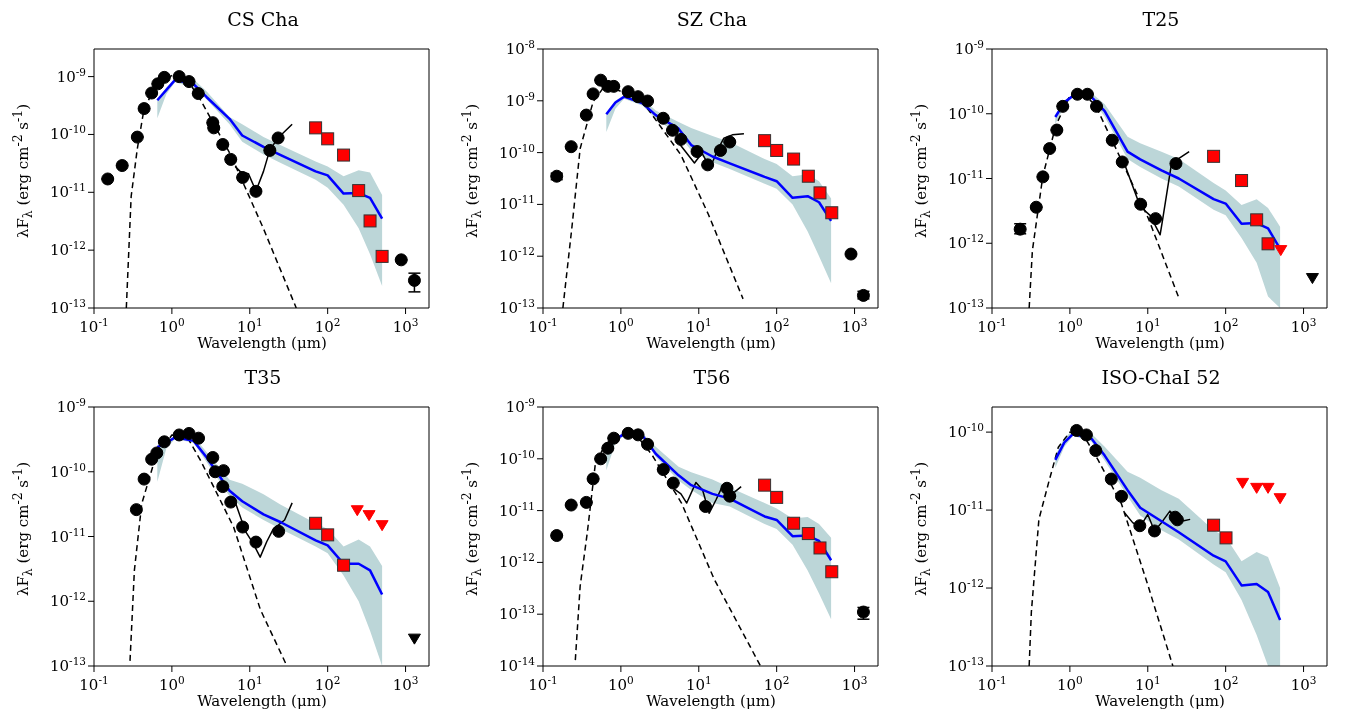 The image size is (1352, 722). Describe the element at coordinates (712, 377) in the screenshot. I see `chart-title: T56` at that location.